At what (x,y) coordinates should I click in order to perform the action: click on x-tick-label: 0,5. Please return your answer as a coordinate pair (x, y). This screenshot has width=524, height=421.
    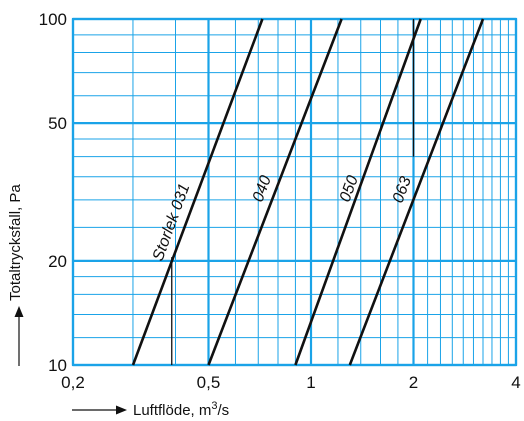
    Looking at the image, I should click on (209, 382).